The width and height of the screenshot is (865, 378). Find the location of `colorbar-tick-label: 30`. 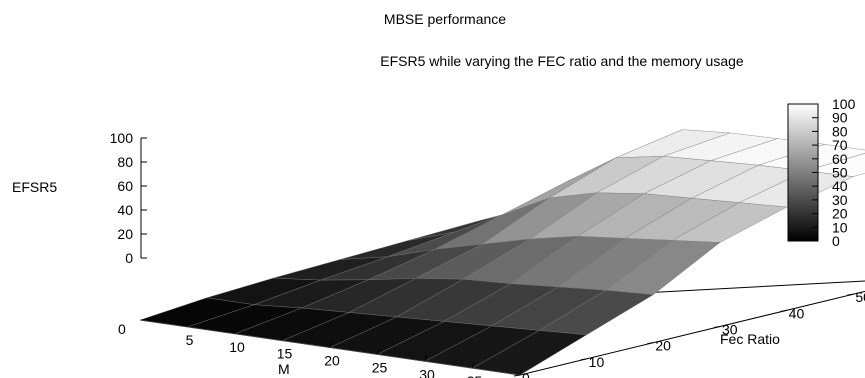

colorbar-tick-label: 30 is located at coordinates (840, 200).